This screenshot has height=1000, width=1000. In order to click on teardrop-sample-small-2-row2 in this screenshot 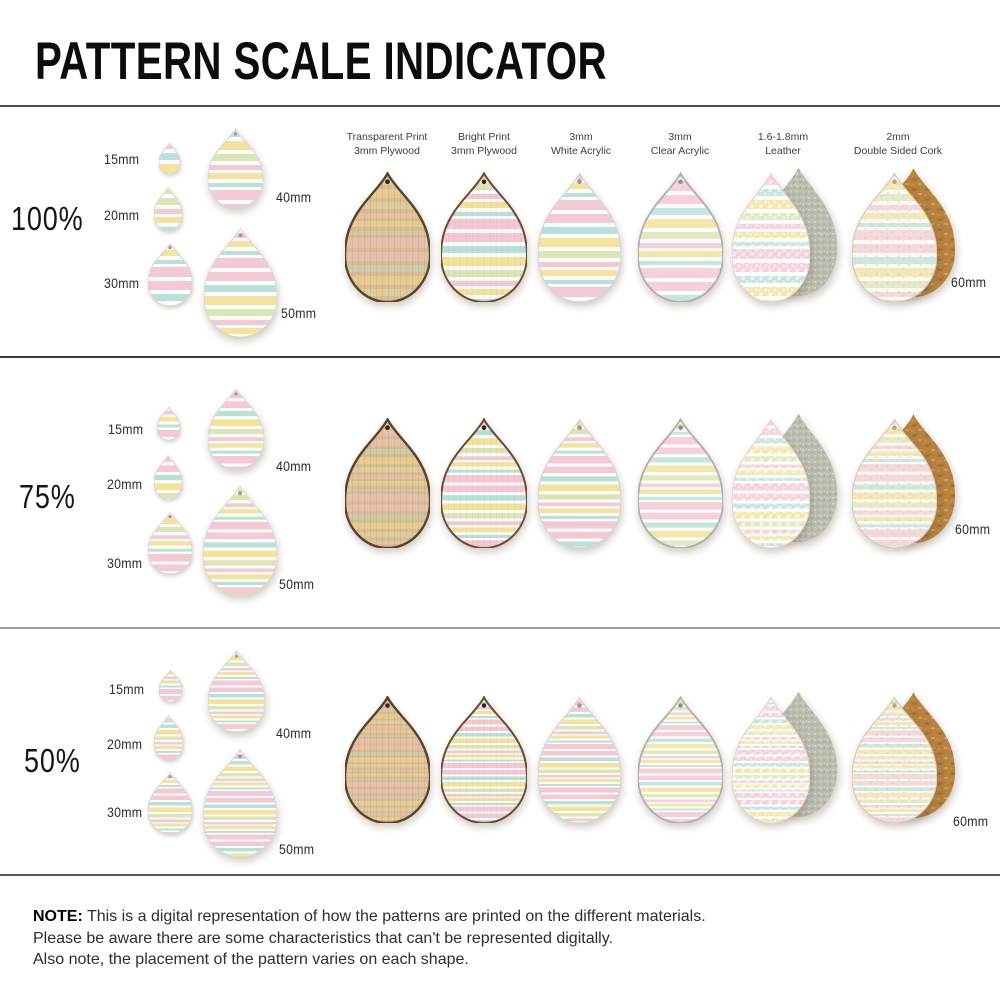, I will do `click(170, 543)`.